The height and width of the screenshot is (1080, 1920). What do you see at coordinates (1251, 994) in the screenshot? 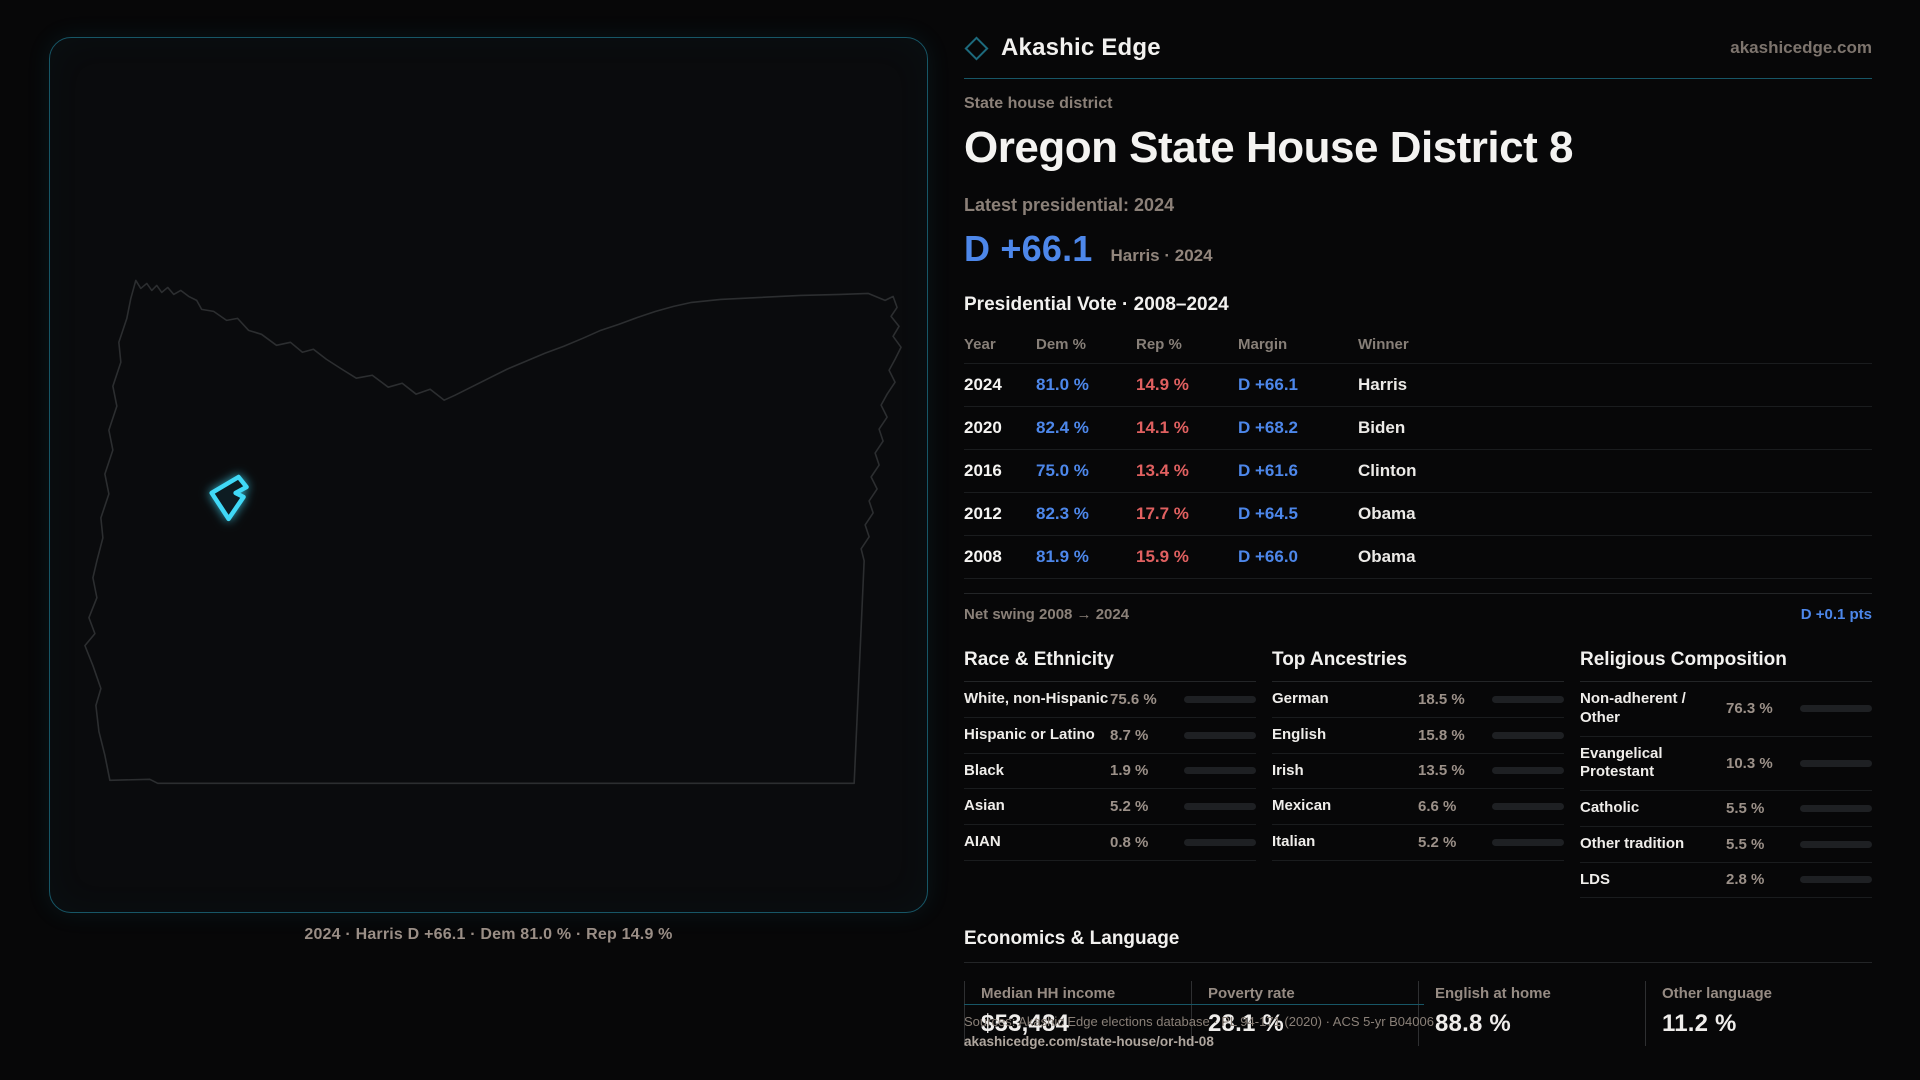
I see `stat-label: Poverty rate` at bounding box center [1251, 994].